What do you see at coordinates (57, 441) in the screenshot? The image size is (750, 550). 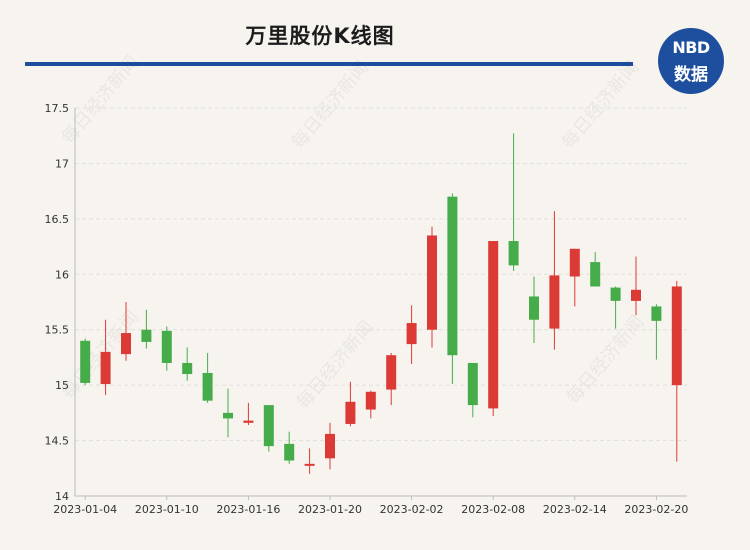 I see `y-tick-label: 14.5` at bounding box center [57, 441].